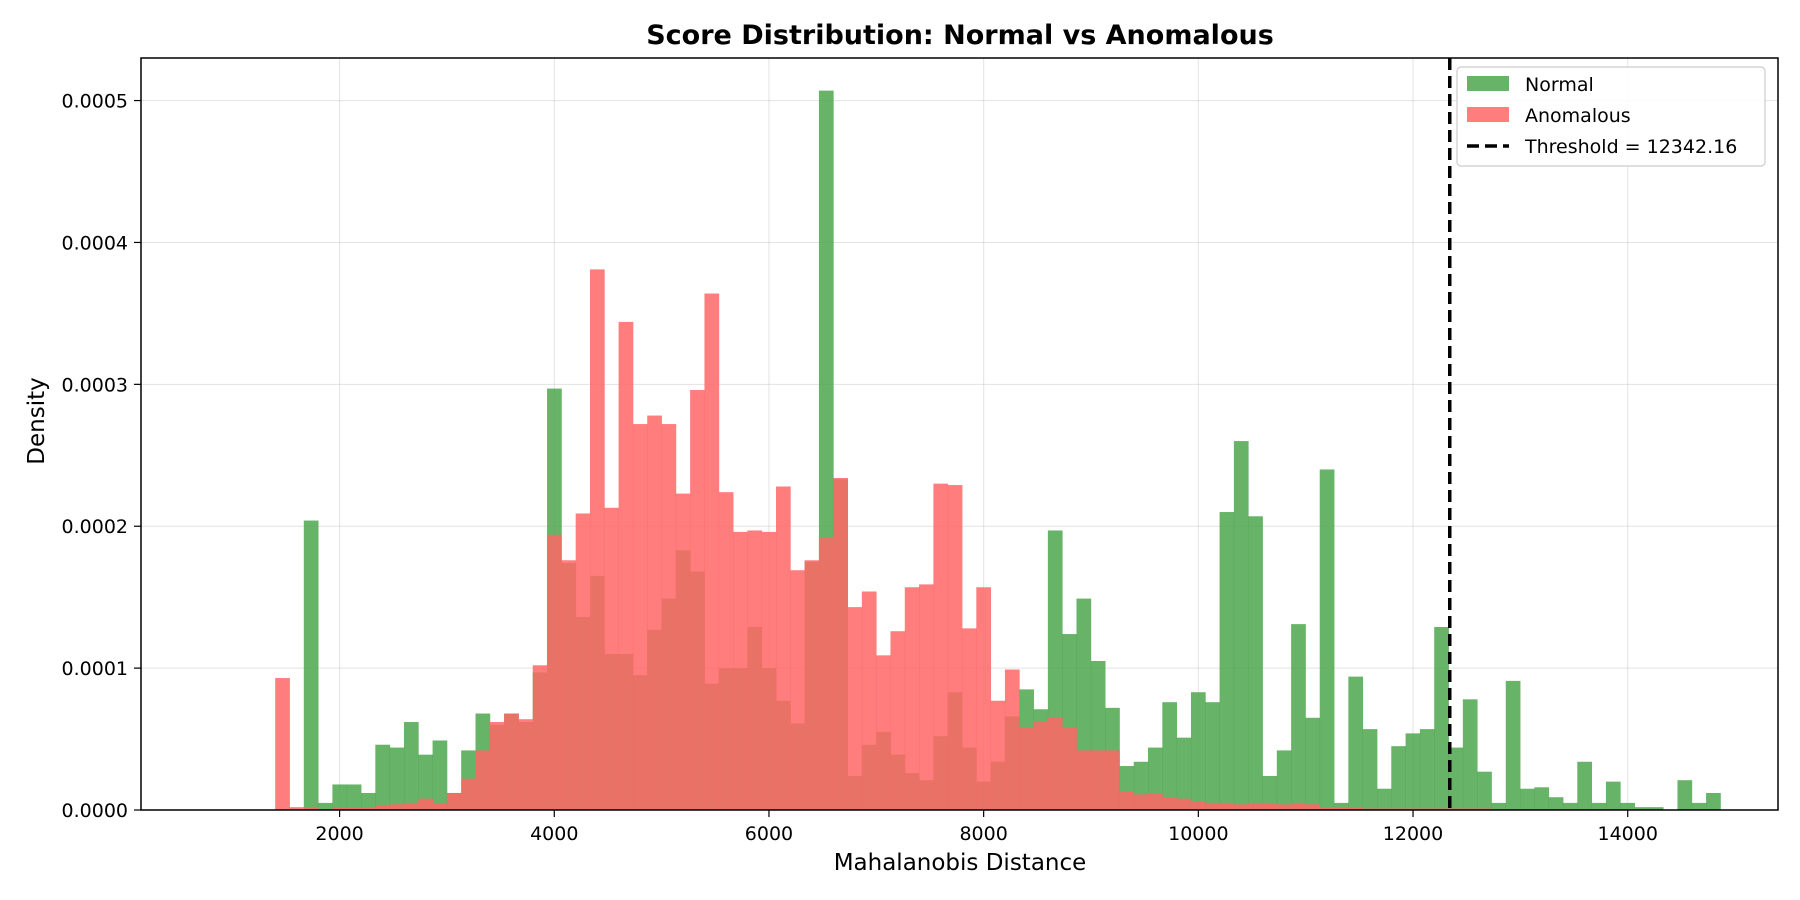  What do you see at coordinates (95, 811) in the screenshot?
I see `y-tick-label: 0.0000` at bounding box center [95, 811].